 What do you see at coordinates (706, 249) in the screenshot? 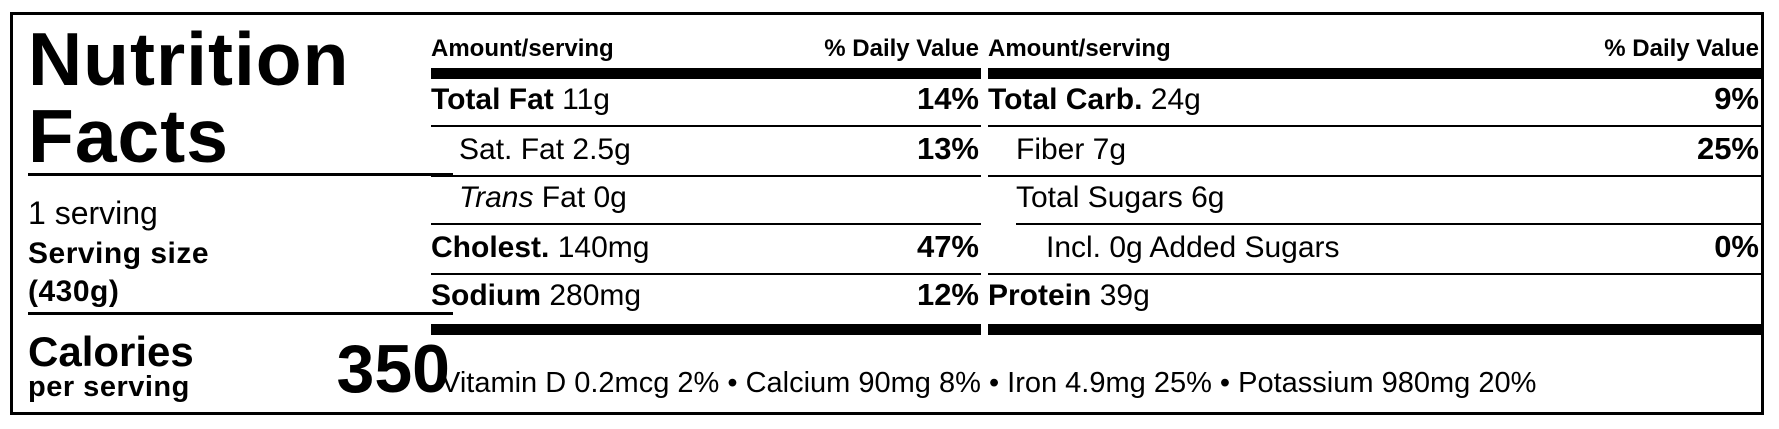
I see `row-cholesterol: Cholest. 140mg 47%` at bounding box center [706, 249].